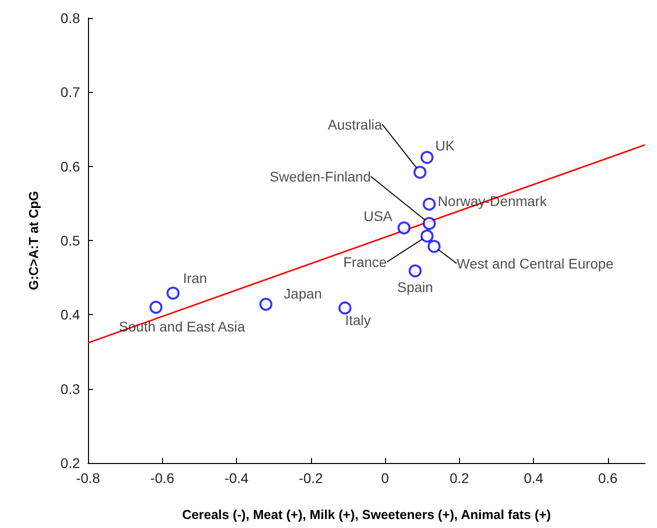 This screenshot has height=528, width=657. I want to click on y-tick-label: 0.4, so click(70, 314).